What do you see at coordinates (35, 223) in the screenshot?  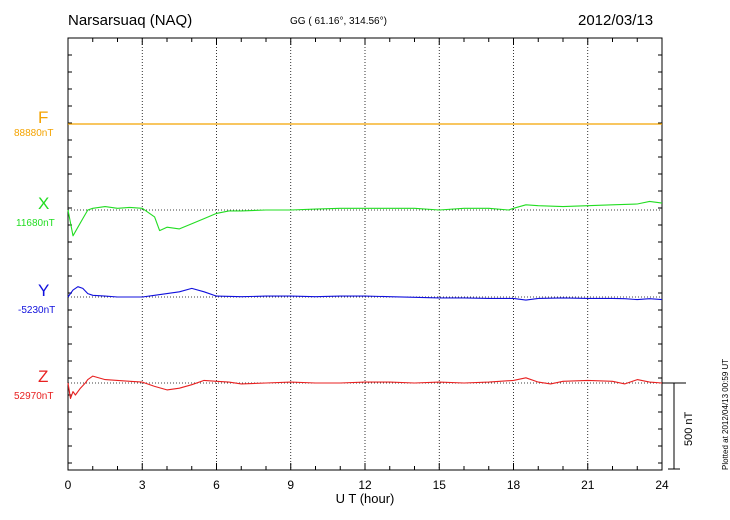 I see `baseline-X: 11680nT` at bounding box center [35, 223].